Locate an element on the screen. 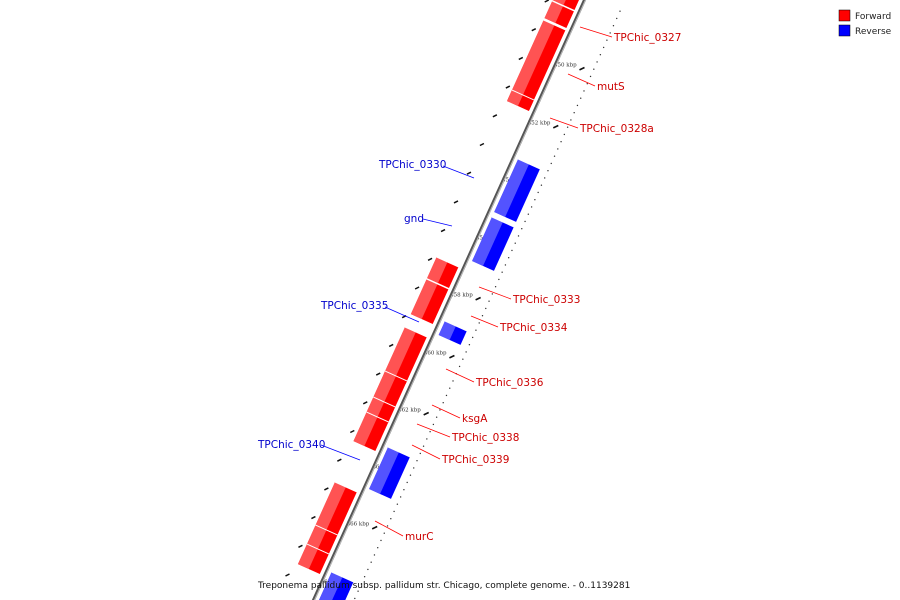 The width and height of the screenshot is (900, 600). feature-TPChic_0328a is located at coordinates (521, 100).